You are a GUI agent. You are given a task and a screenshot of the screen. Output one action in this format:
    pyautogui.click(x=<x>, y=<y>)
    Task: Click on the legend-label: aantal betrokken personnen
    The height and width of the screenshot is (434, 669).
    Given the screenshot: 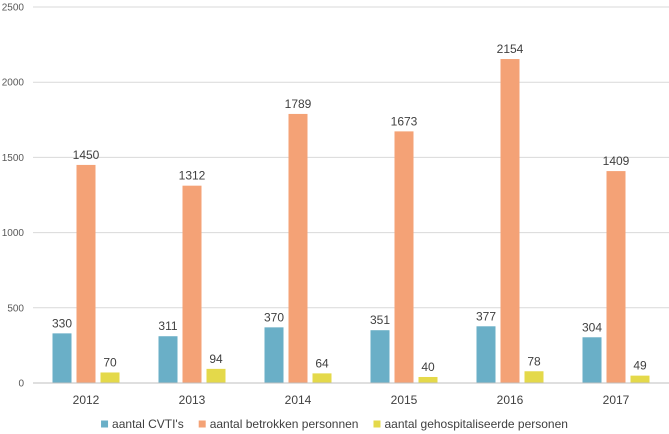 What is the action you would take?
    pyautogui.click(x=284, y=424)
    